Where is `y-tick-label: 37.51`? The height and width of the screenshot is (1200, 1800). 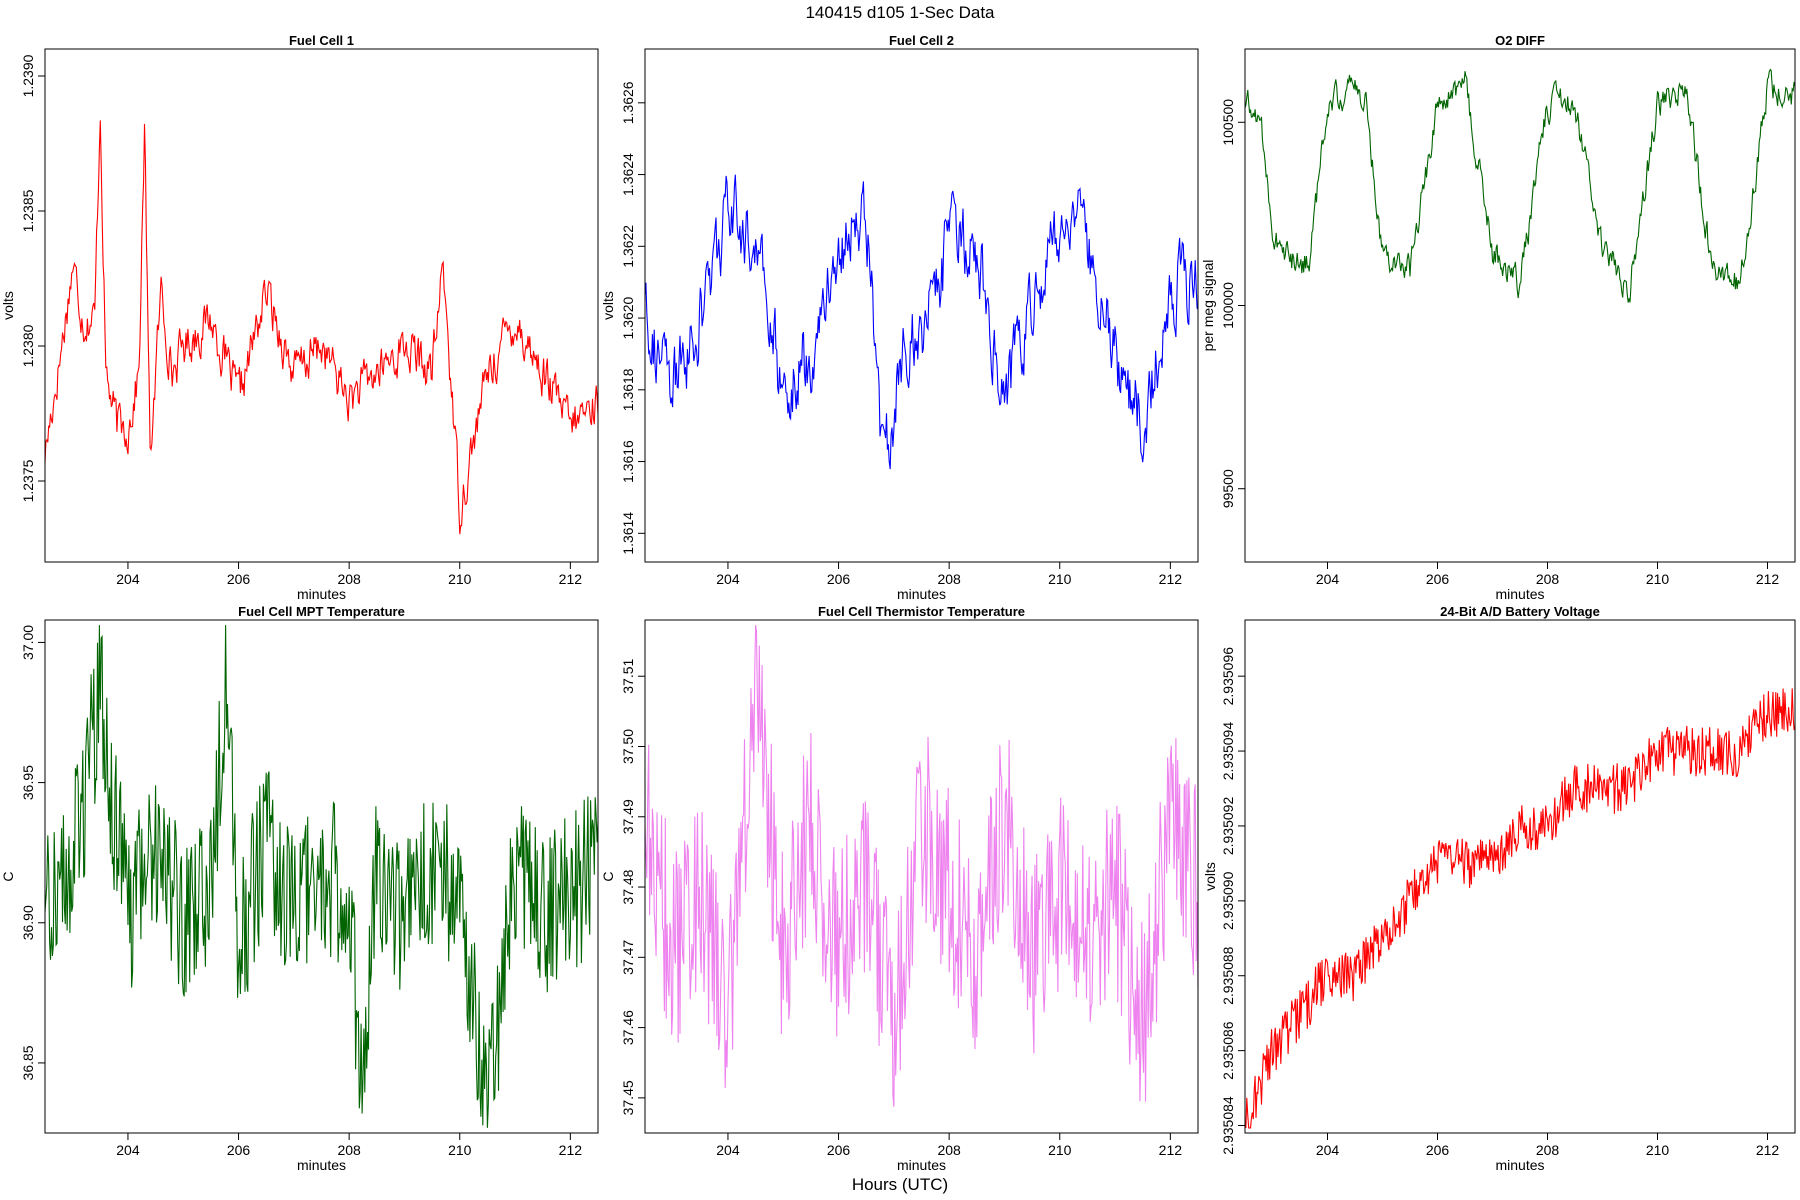
y-tick-label: 37.51 is located at coordinates (628, 675).